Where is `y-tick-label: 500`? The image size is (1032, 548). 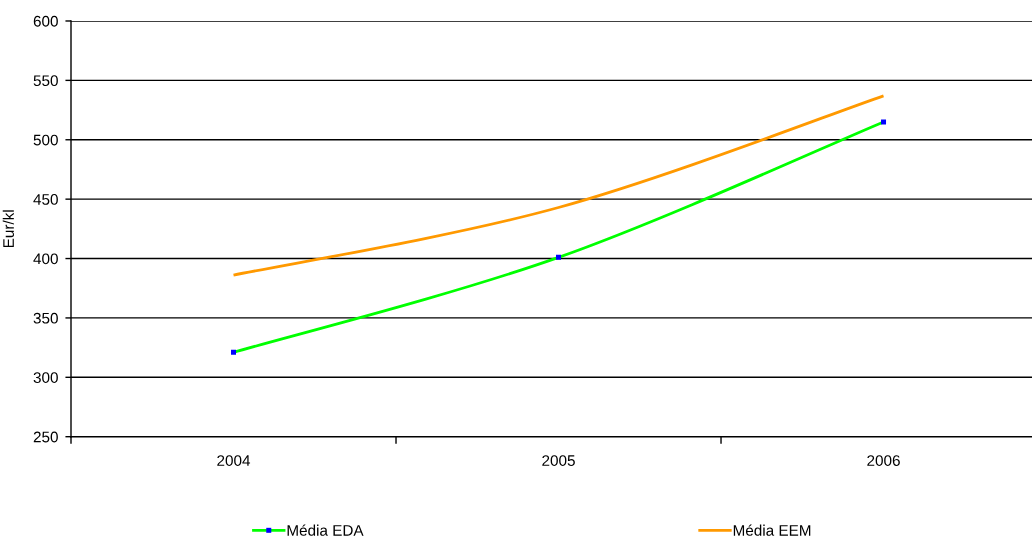 y-tick-label: 500 is located at coordinates (45, 140).